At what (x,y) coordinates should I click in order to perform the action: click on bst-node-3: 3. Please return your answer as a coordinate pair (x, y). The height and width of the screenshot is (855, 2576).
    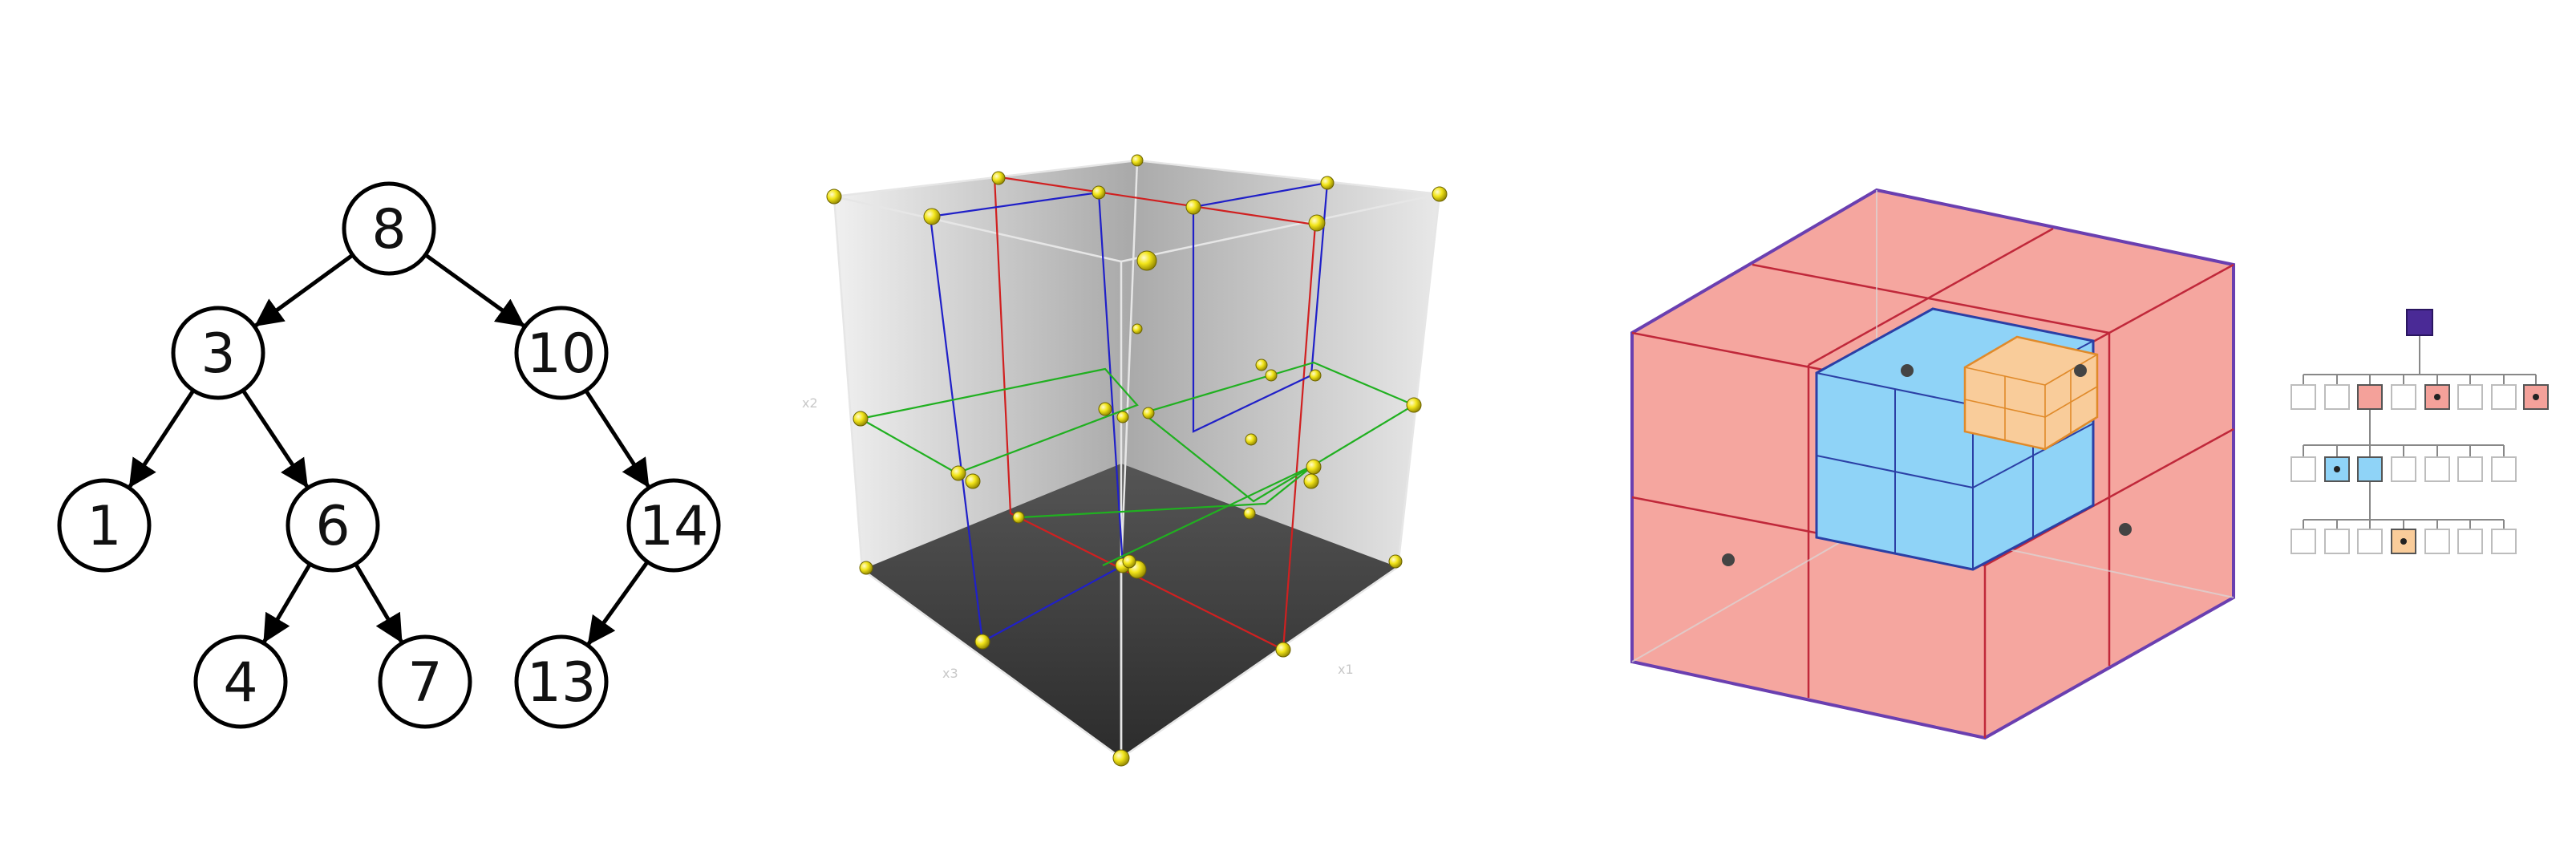
    Looking at the image, I should click on (218, 353).